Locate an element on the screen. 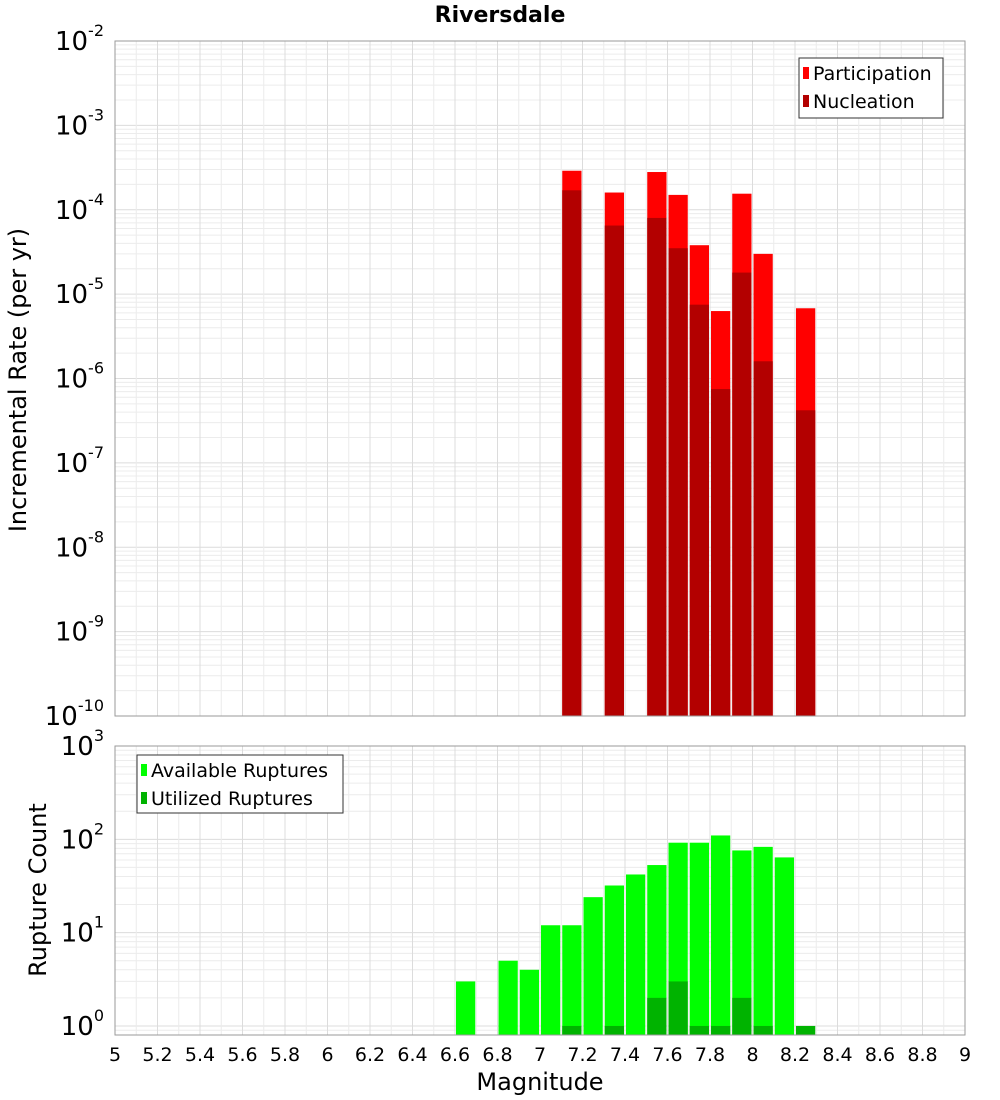  y-tick-label: 10² is located at coordinates (82, 837).